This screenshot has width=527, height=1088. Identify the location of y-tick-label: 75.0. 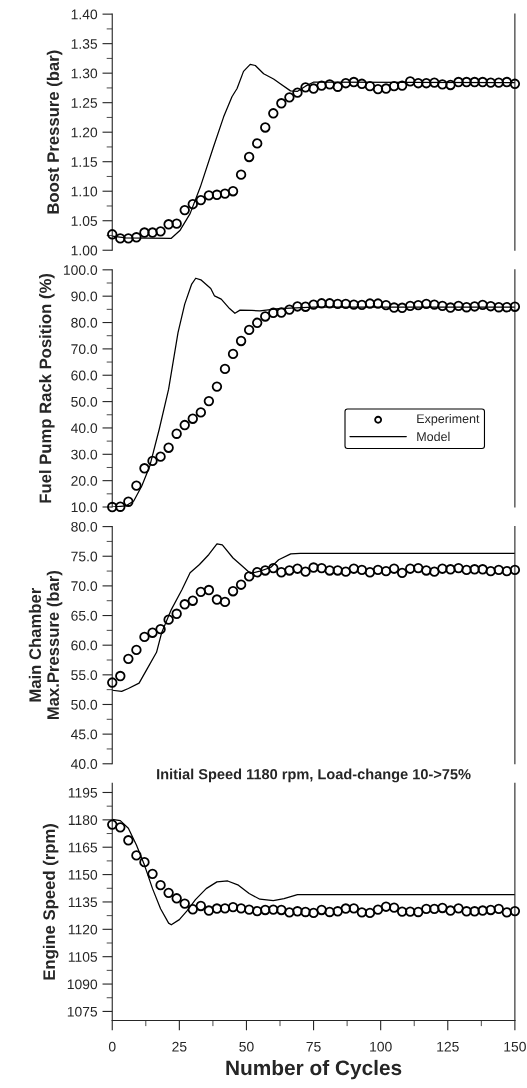
(84, 556).